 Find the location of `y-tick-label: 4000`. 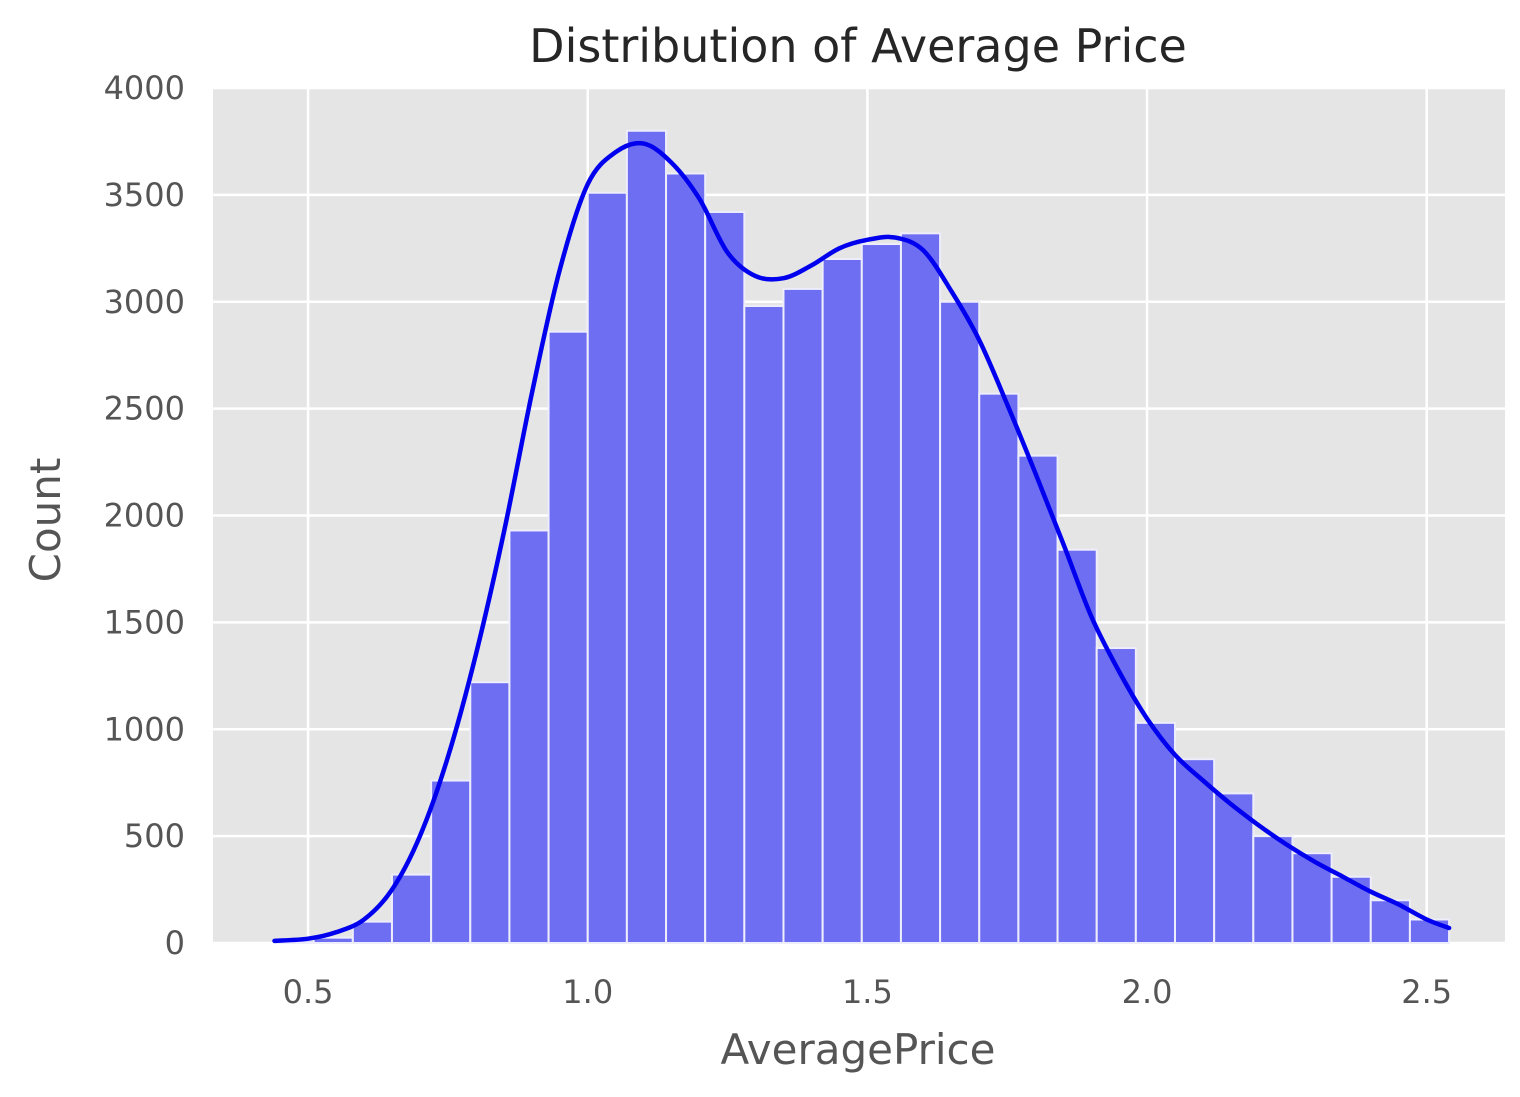

y-tick-label: 4000 is located at coordinates (144, 88).